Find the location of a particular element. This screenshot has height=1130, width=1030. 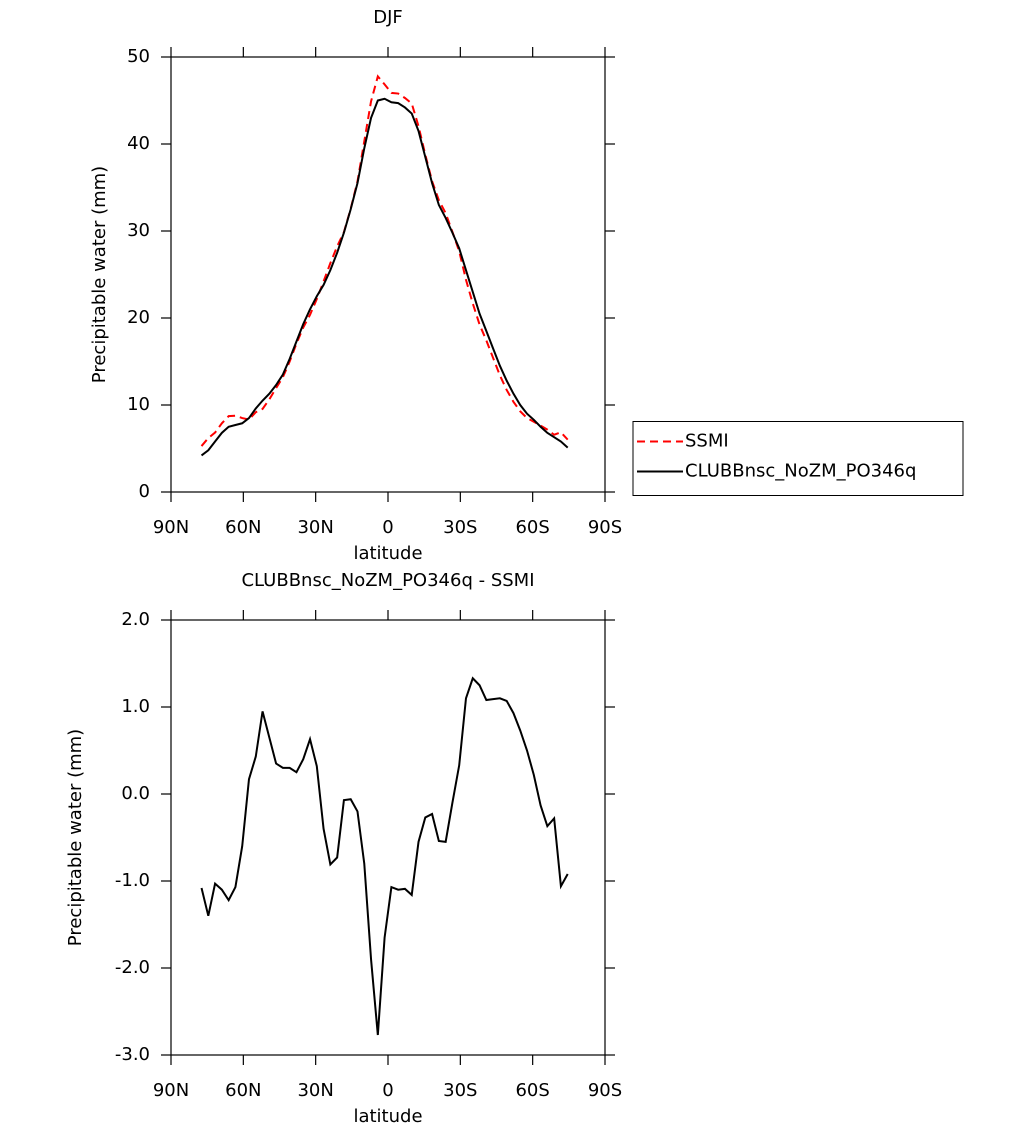

y-tick-label: -1.0 is located at coordinates (132, 880).